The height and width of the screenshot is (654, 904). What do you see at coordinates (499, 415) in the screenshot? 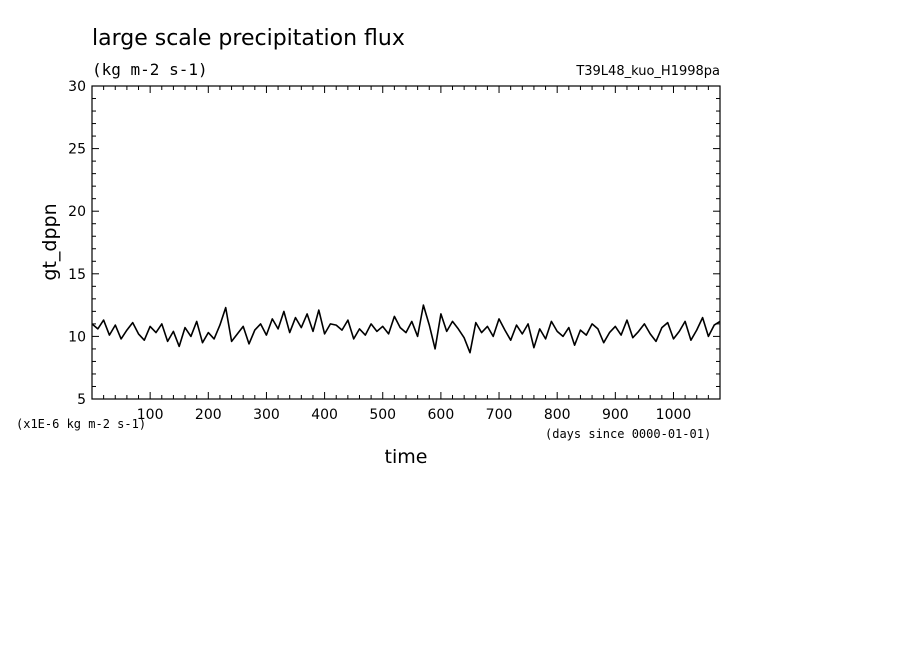
I see `x-tick-label: 700` at bounding box center [499, 415].